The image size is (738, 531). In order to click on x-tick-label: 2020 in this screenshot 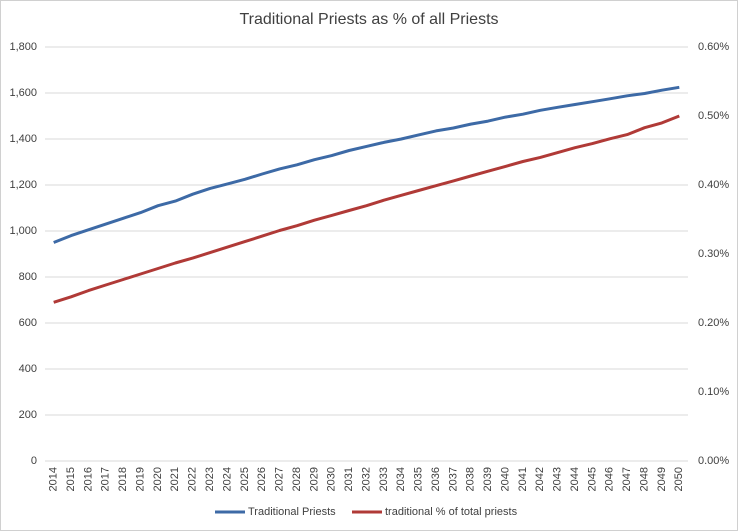, I will do `click(158, 479)`.